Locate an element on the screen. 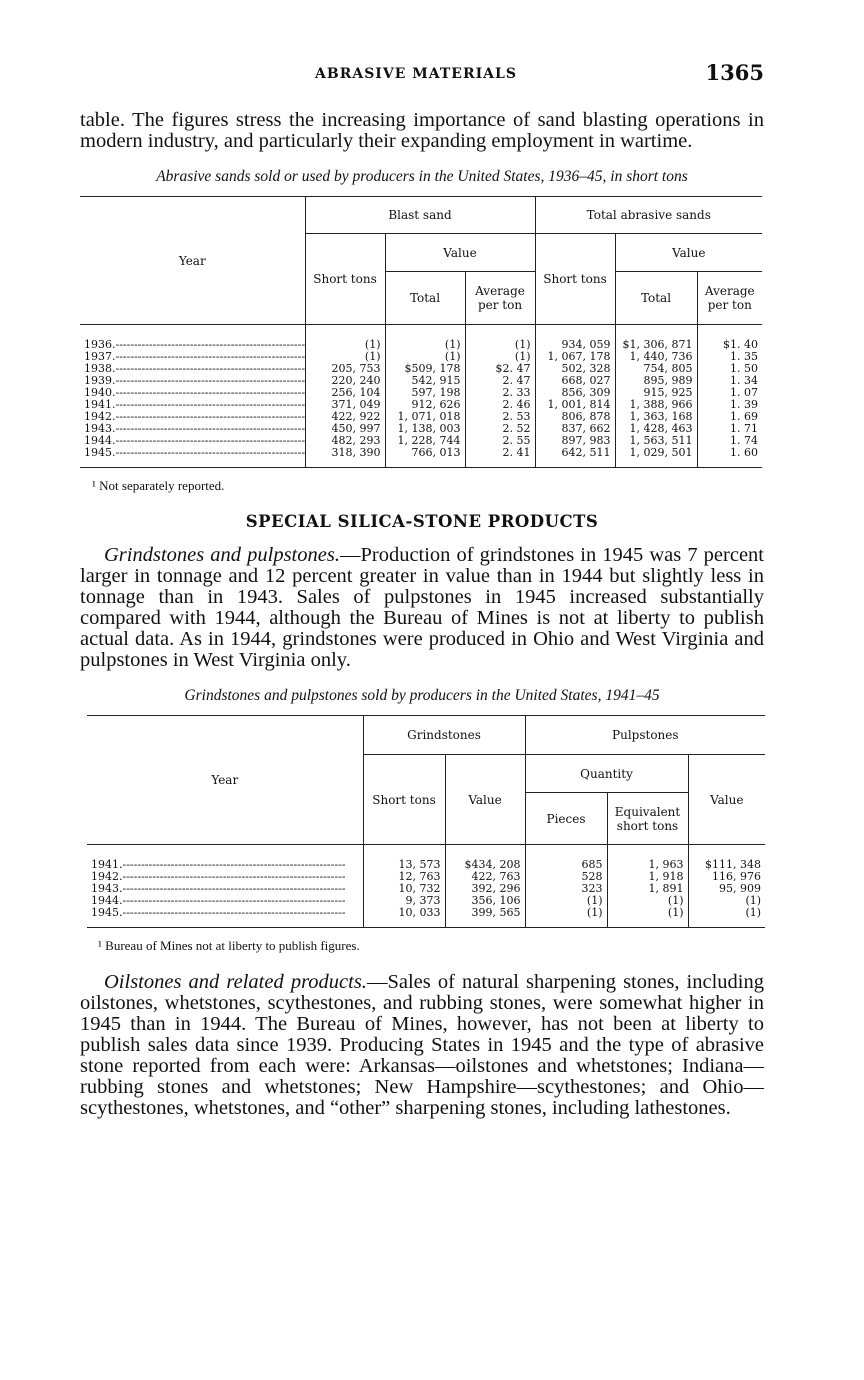 This screenshot has height=1380, width=864. table1-footnote: ¹ Not separately reported. is located at coordinates (158, 485).